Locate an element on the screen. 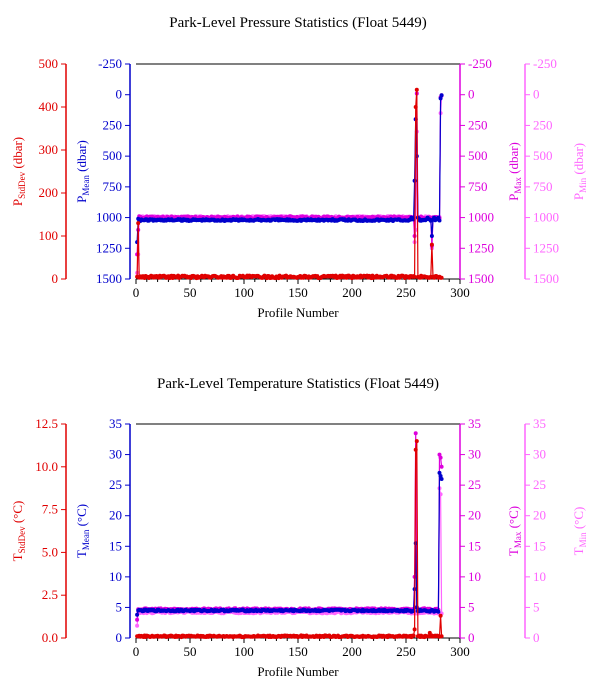  y-tick-label-mean: 30 is located at coordinates (115, 454).